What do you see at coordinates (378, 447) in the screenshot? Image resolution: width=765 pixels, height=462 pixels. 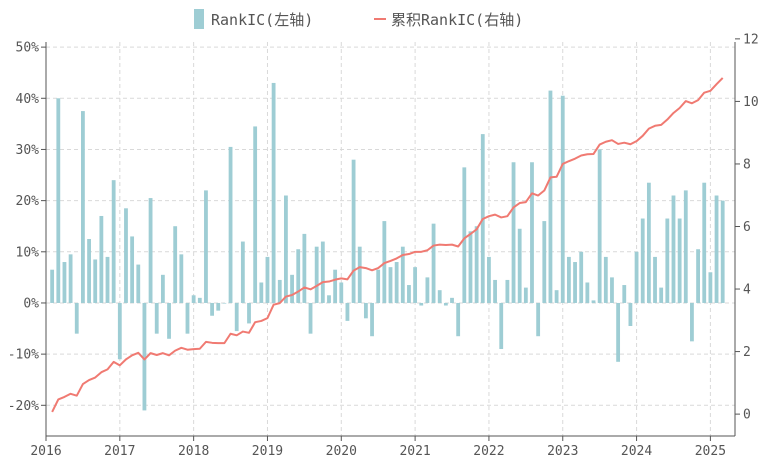 I see `x-axis-ticks: 2016 2017 2018 2019 2020 2021 2022 2023 2024 2025` at bounding box center [378, 447].